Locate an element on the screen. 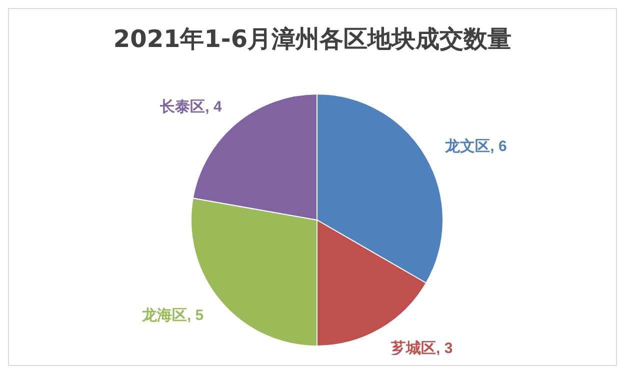 Image resolution: width=625 pixels, height=374 pixels. slice-label: 长泰区 is located at coordinates (182, 107).